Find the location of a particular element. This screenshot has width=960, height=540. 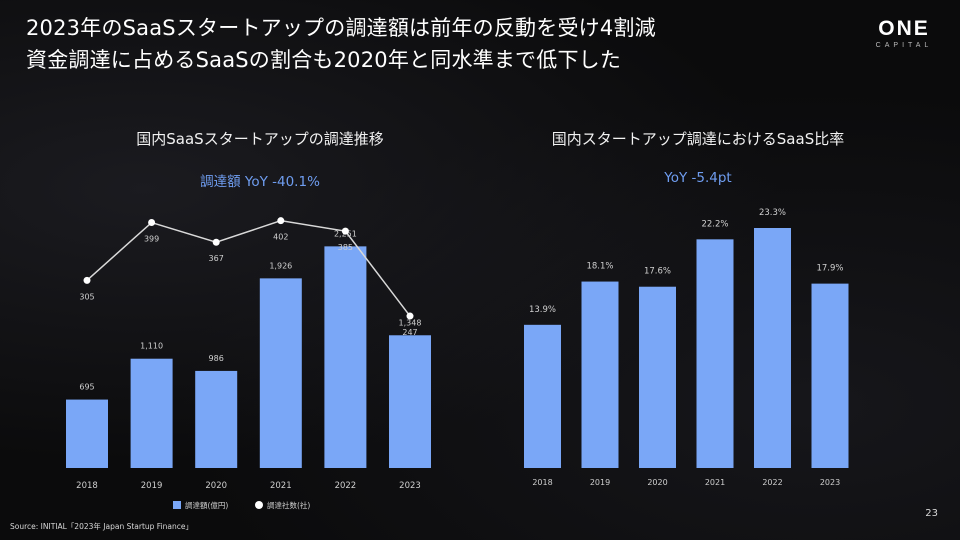

right-x-tick-2022: 2022 is located at coordinates (772, 482).